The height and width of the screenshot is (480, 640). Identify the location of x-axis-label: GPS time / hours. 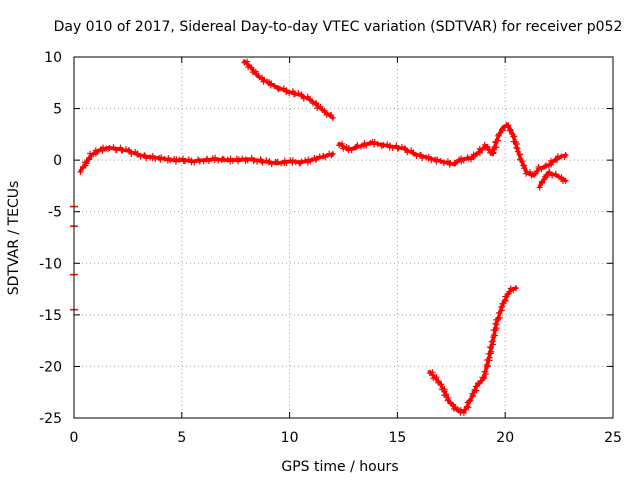
(339, 467).